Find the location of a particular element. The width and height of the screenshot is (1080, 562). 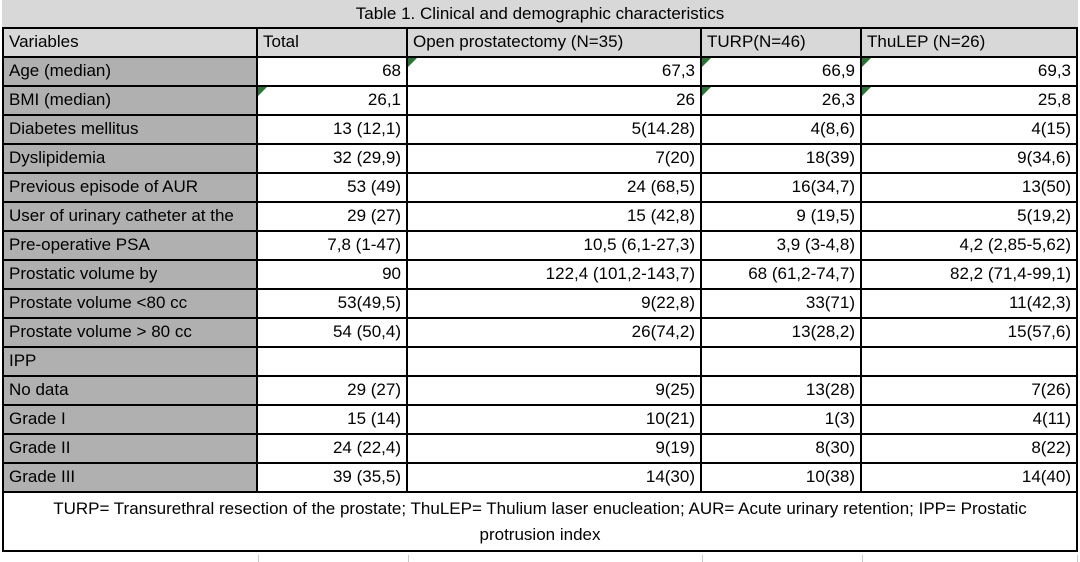

value-cell: 24 (22,4) is located at coordinates (333, 449).